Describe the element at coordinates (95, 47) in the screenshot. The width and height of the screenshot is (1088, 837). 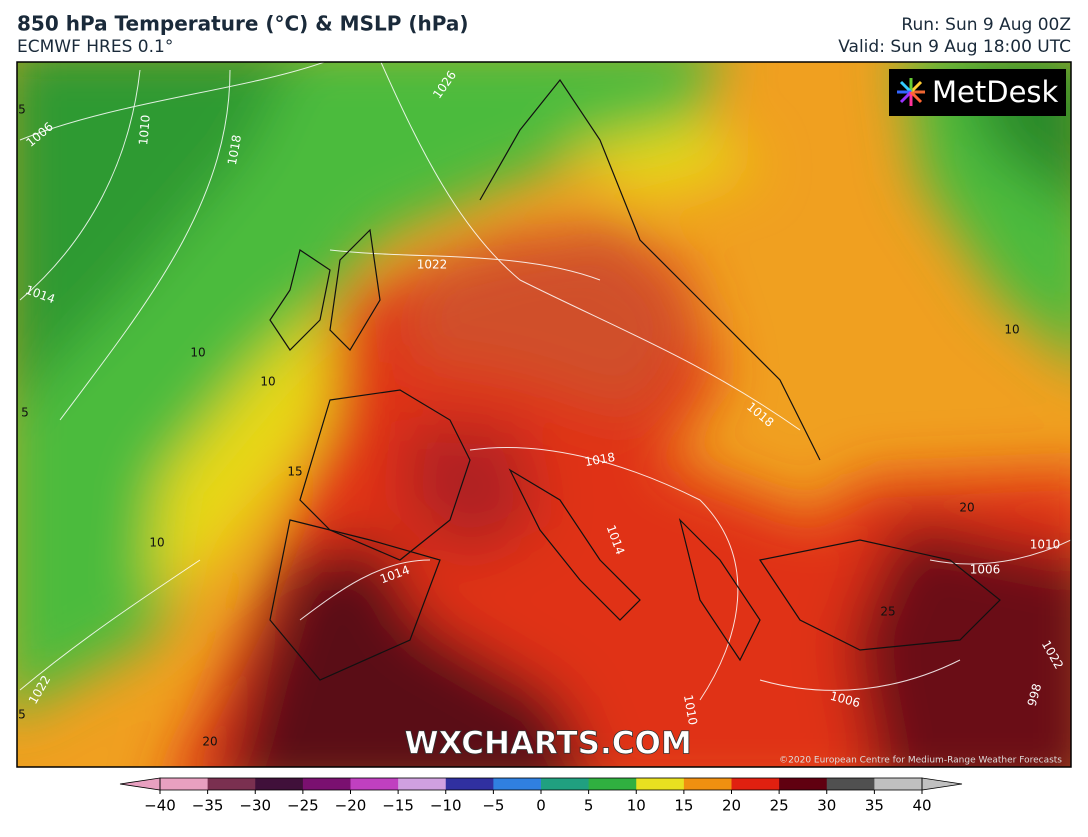
I see `subtitle: ECMWF HRES 0.1°` at that location.